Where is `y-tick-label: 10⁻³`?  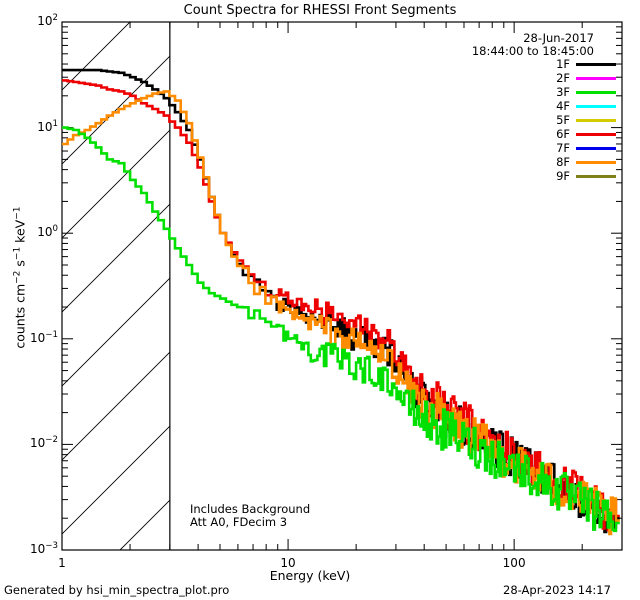 y-tick-label: 10⁻³ is located at coordinates (44, 548).